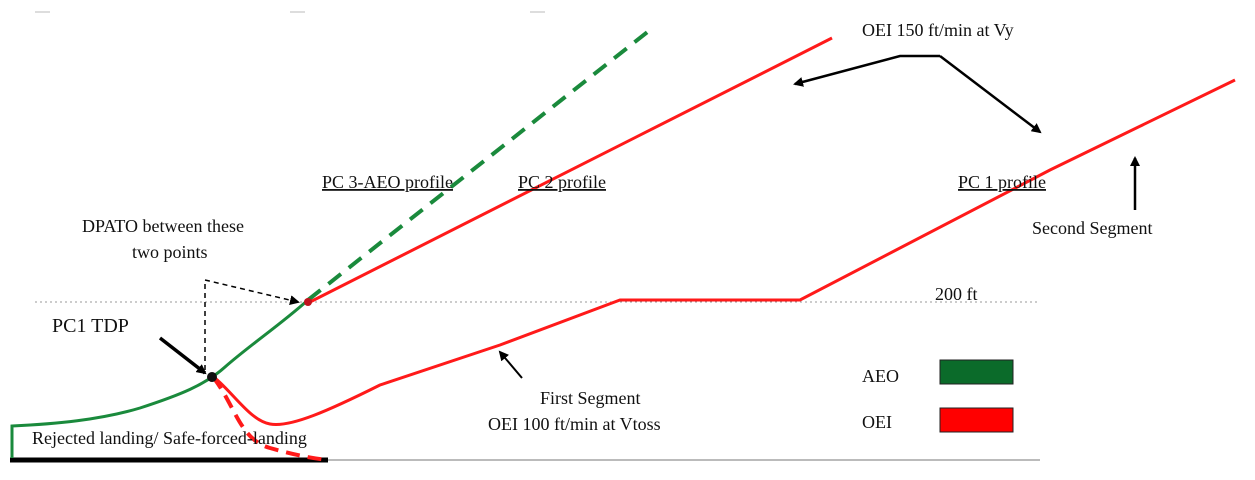 The image size is (1255, 480). What do you see at coordinates (252, 324) in the screenshot?
I see `dpato-bracket` at bounding box center [252, 324].